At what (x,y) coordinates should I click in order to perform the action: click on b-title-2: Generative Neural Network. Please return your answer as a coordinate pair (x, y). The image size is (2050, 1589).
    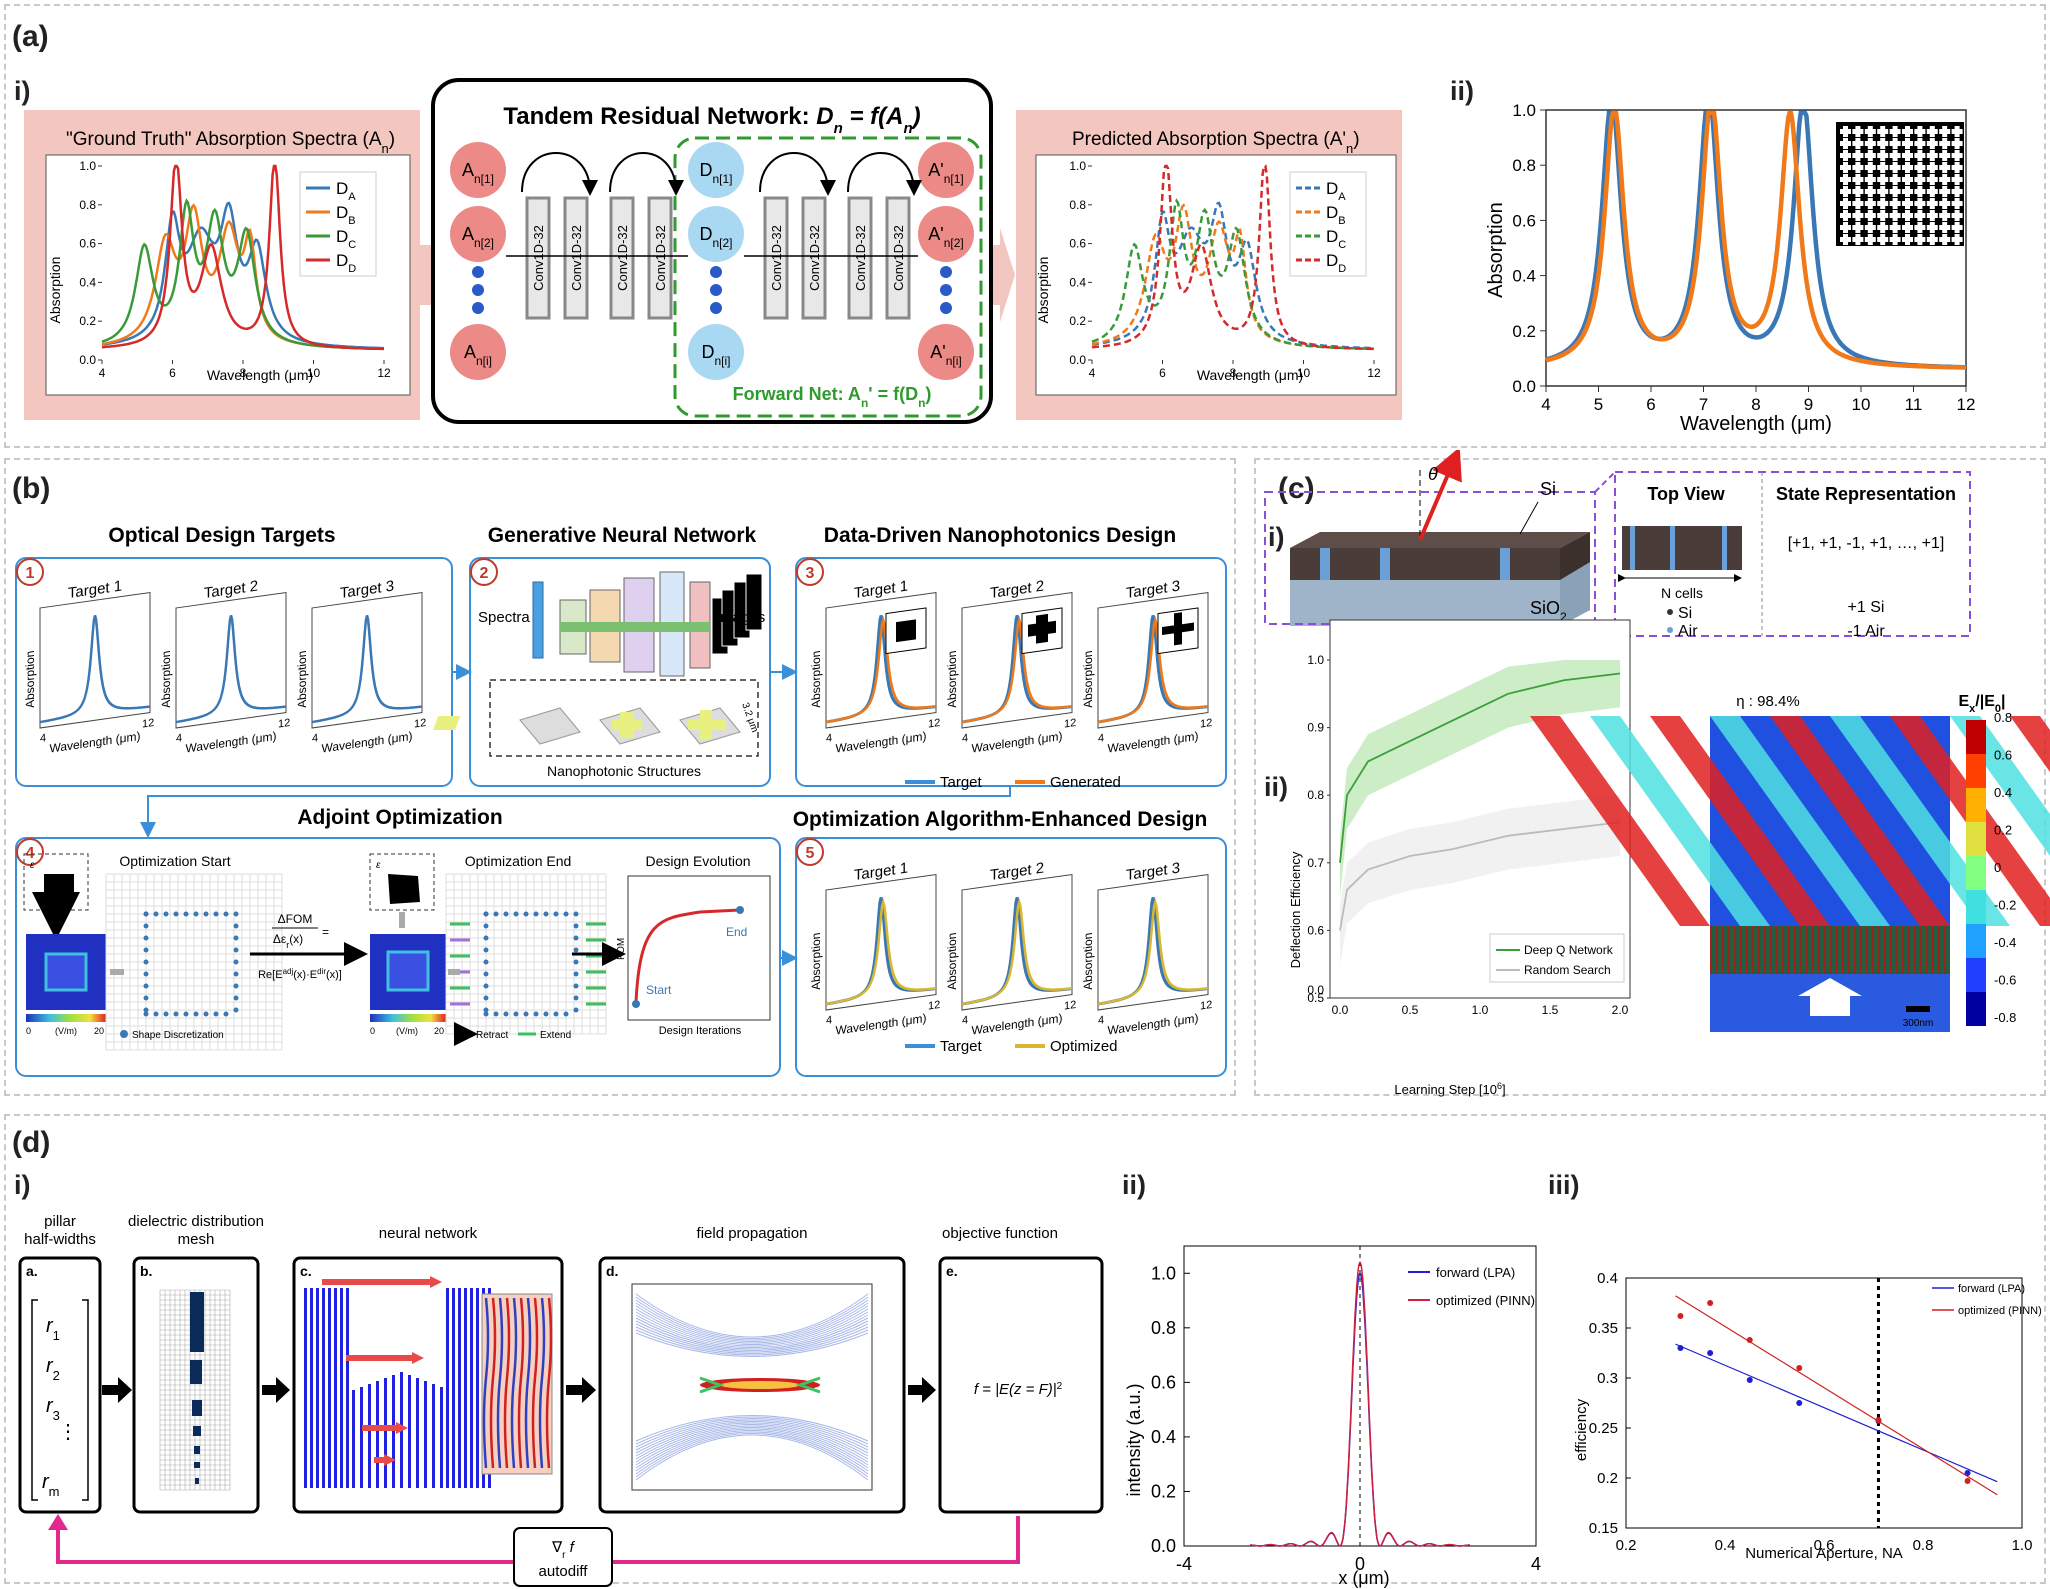
    Looking at the image, I should click on (622, 535).